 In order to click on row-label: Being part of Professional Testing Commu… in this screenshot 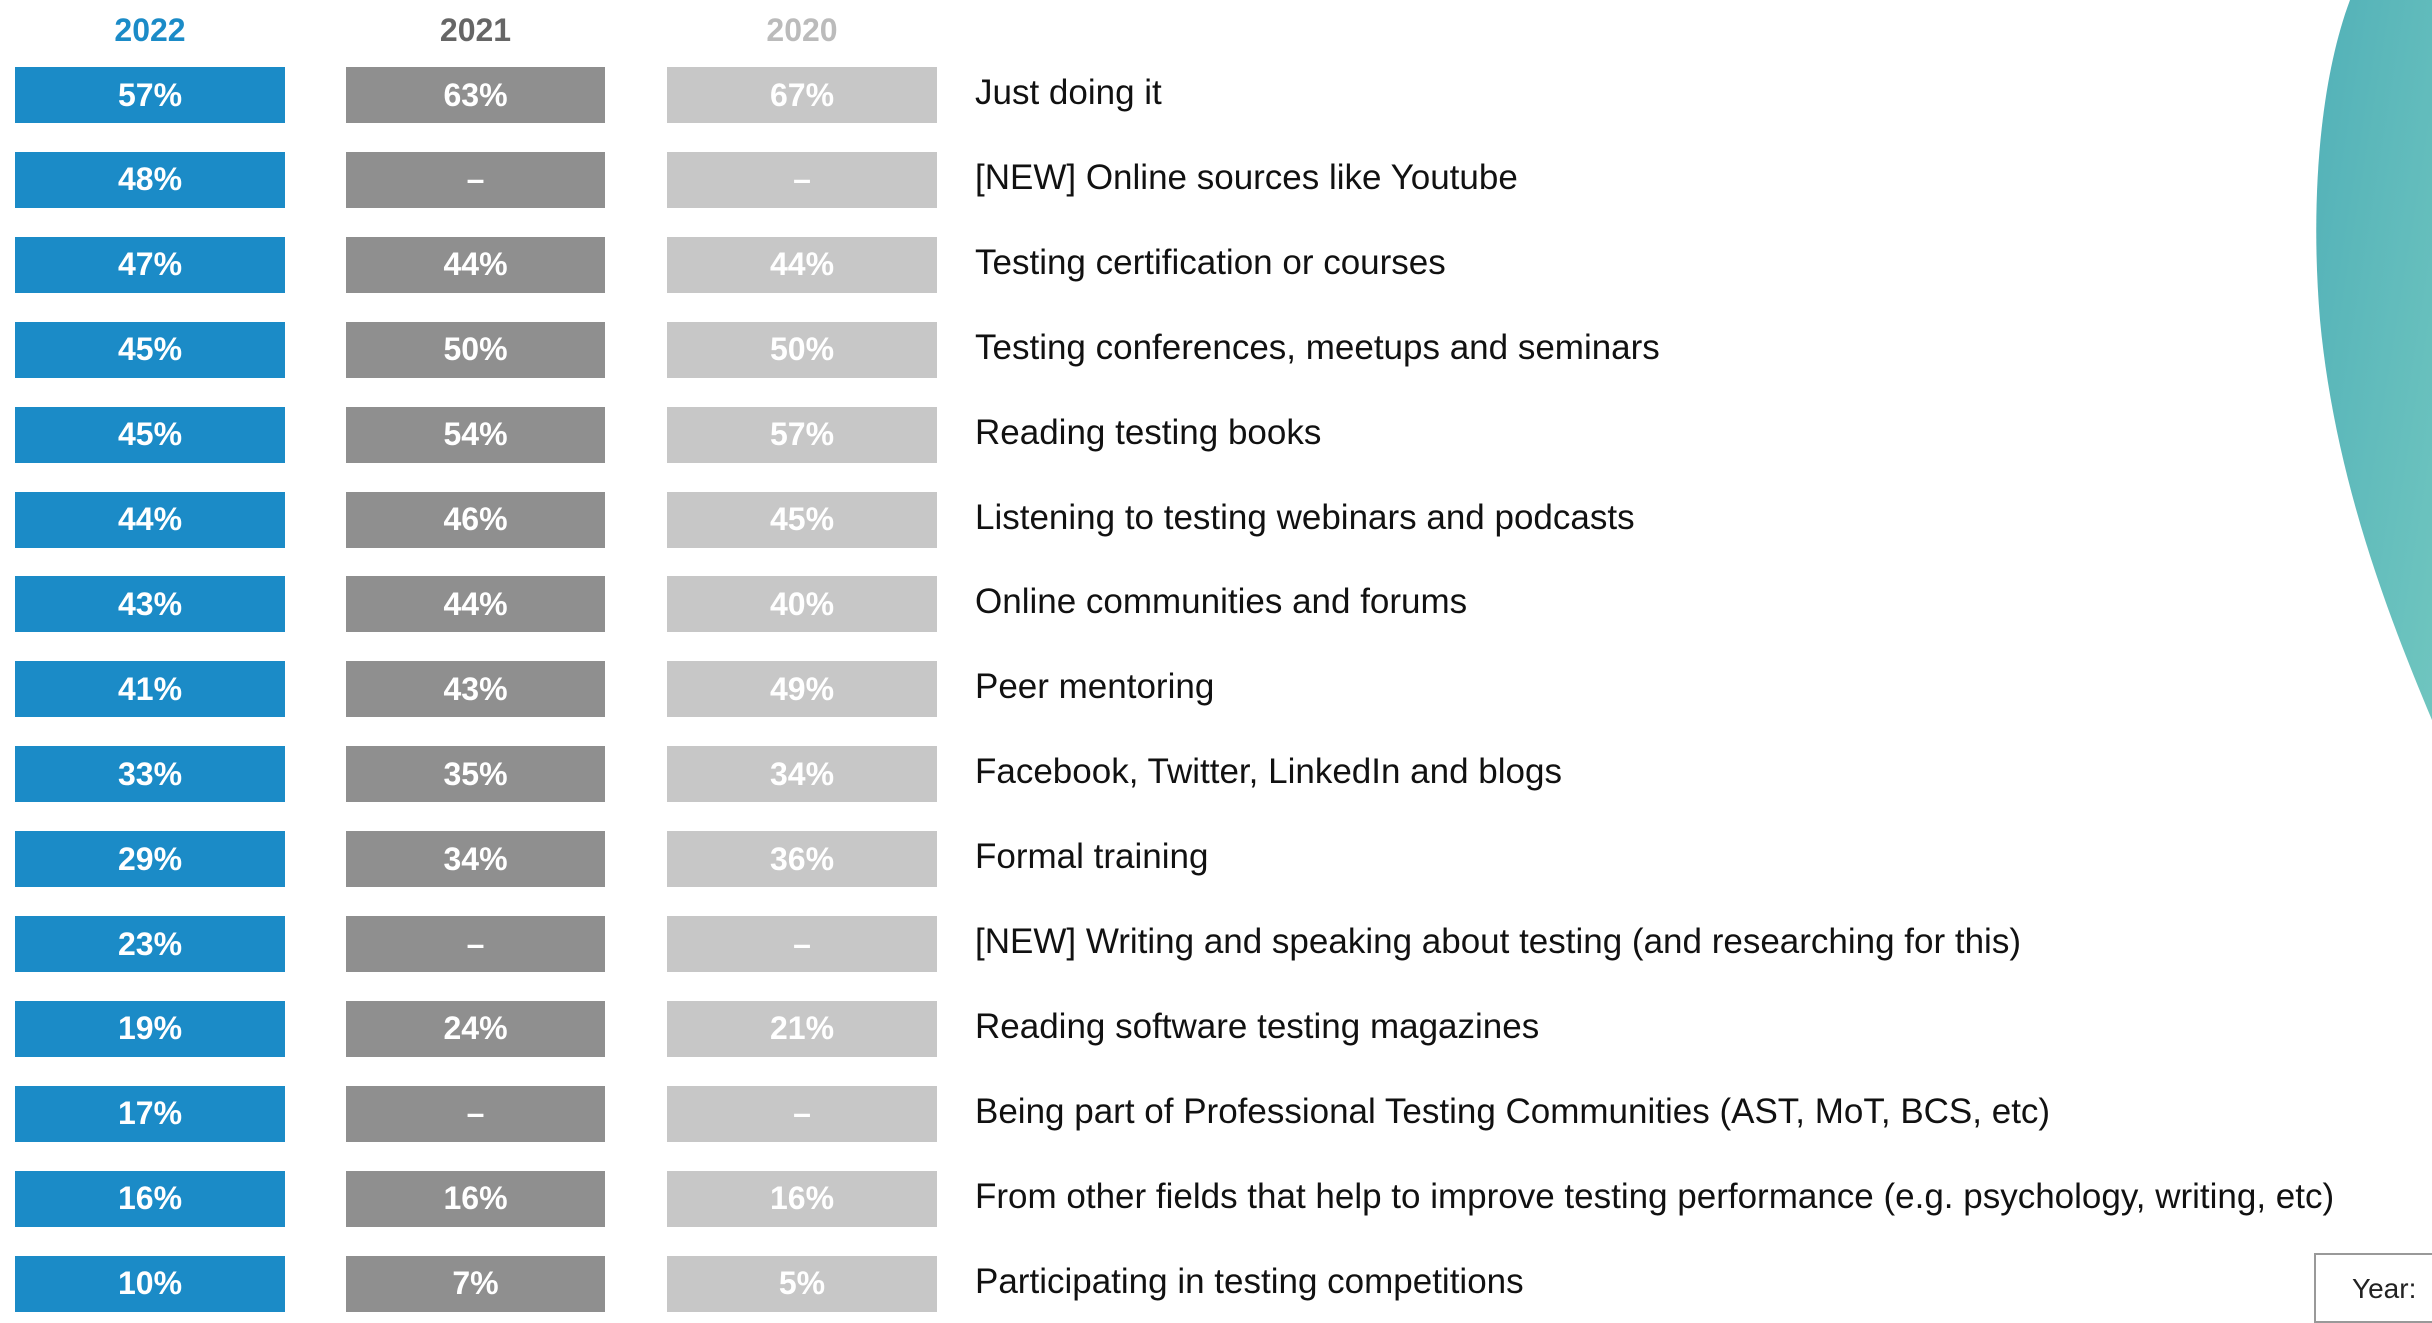, I will do `click(1513, 1111)`.